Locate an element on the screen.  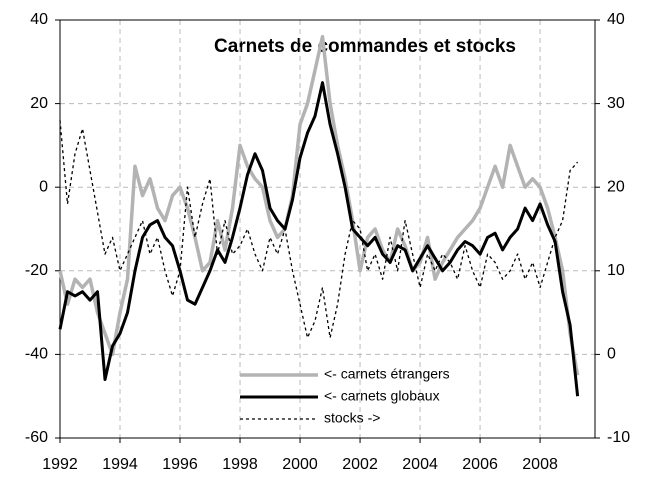
x-tick-label: 1994 is located at coordinates (120, 464).